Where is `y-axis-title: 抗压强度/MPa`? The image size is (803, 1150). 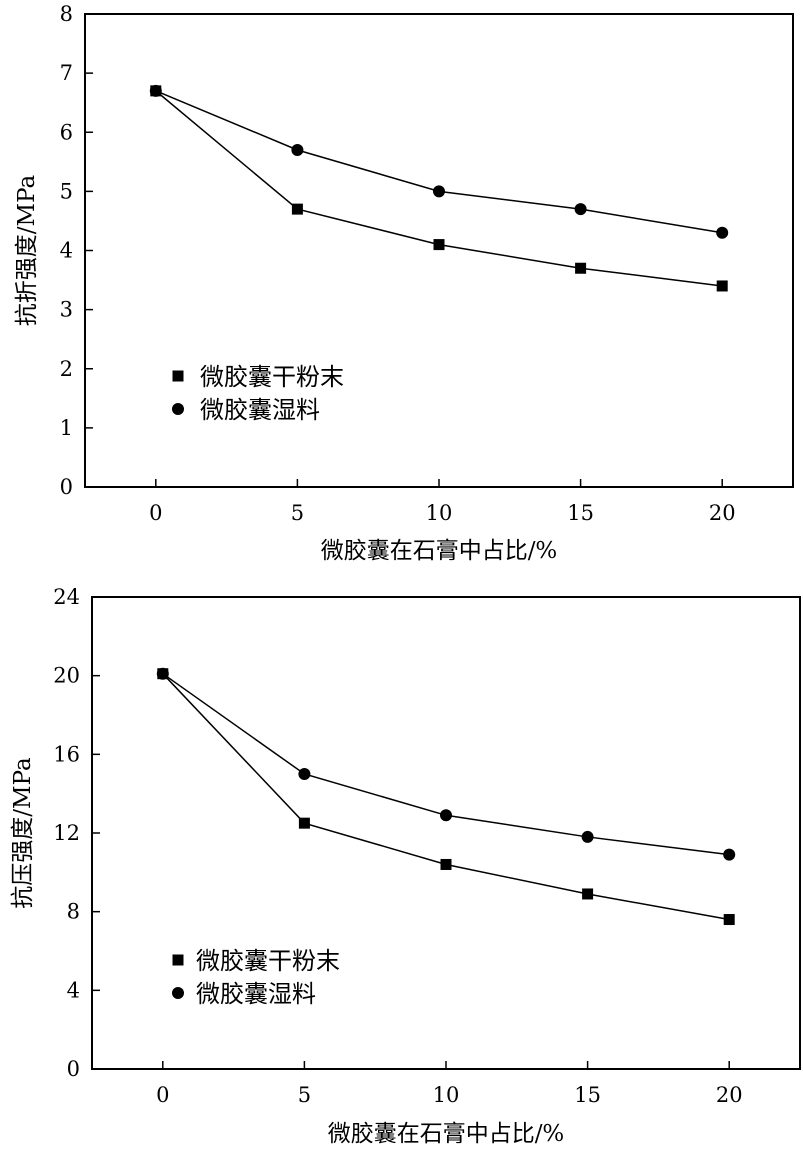 y-axis-title: 抗压强度/MPa is located at coordinates (23, 833).